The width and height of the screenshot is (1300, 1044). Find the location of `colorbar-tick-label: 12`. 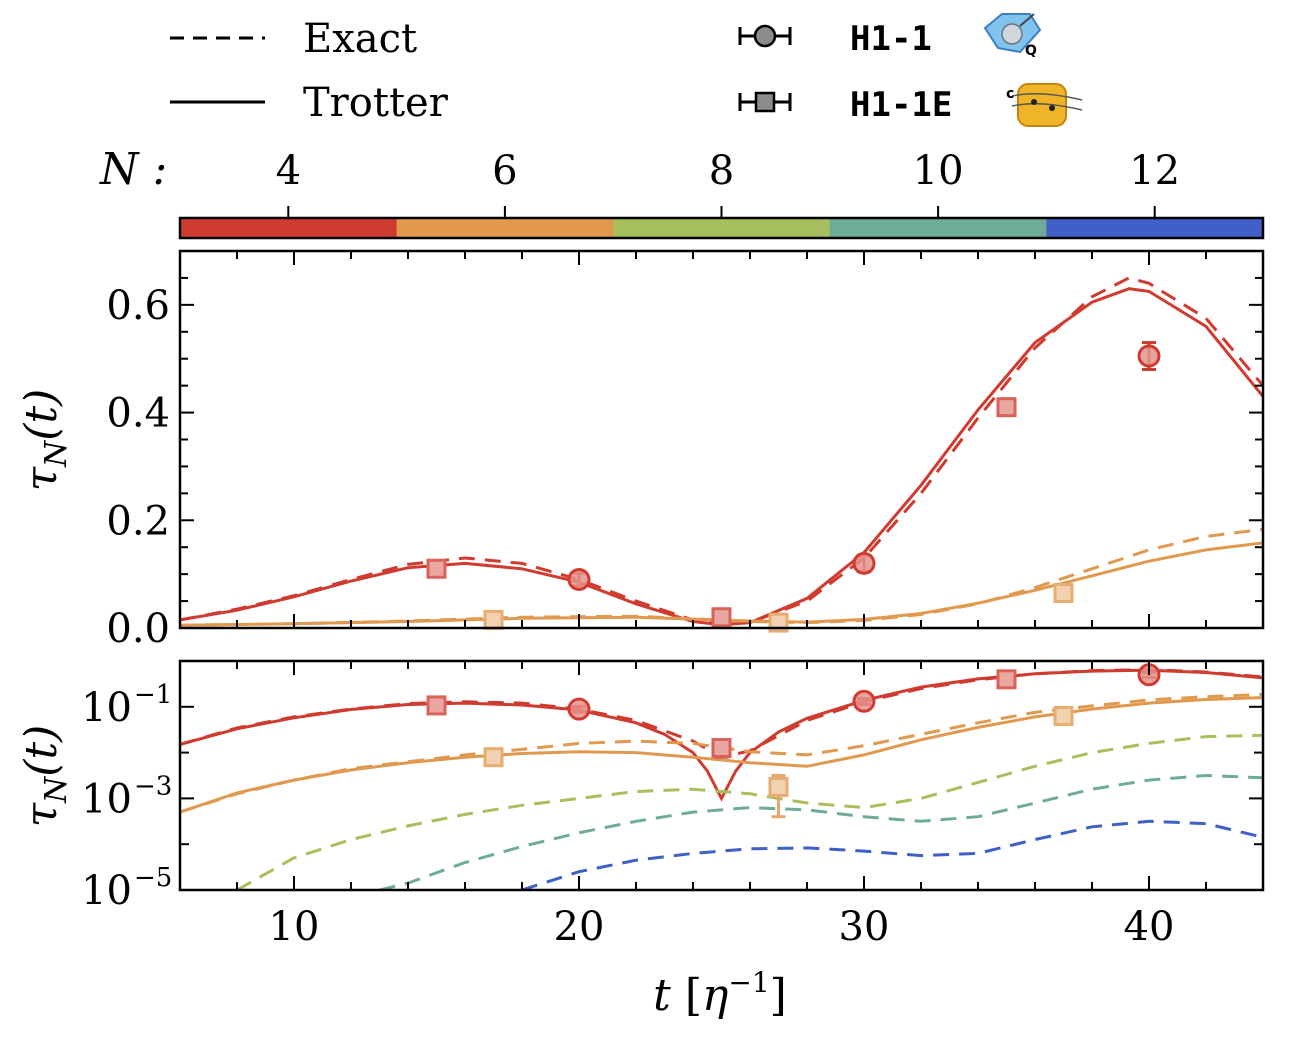

colorbar-tick-label: 12 is located at coordinates (1154, 171).